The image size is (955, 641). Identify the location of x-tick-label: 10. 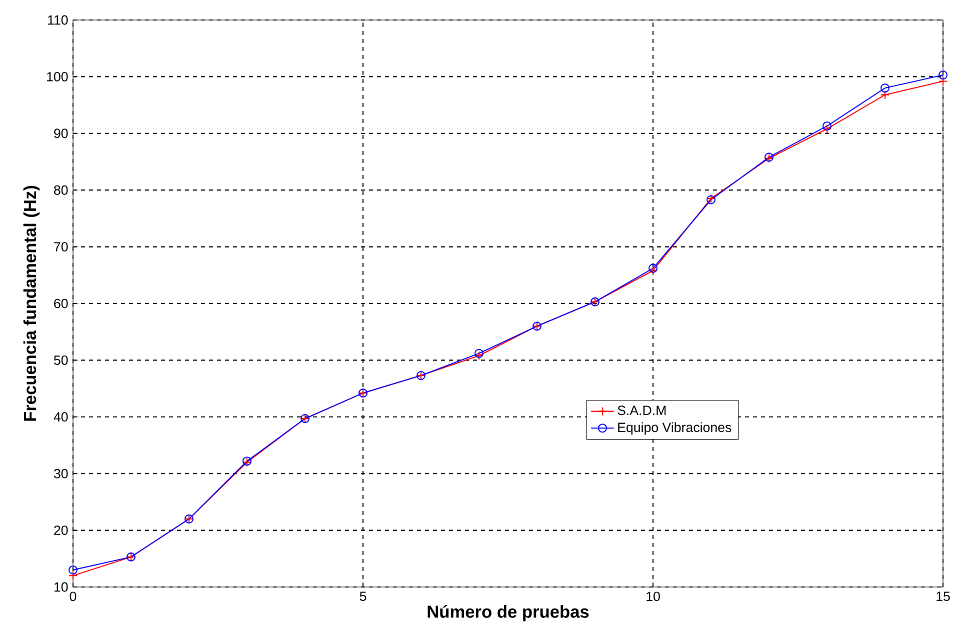
(653, 597).